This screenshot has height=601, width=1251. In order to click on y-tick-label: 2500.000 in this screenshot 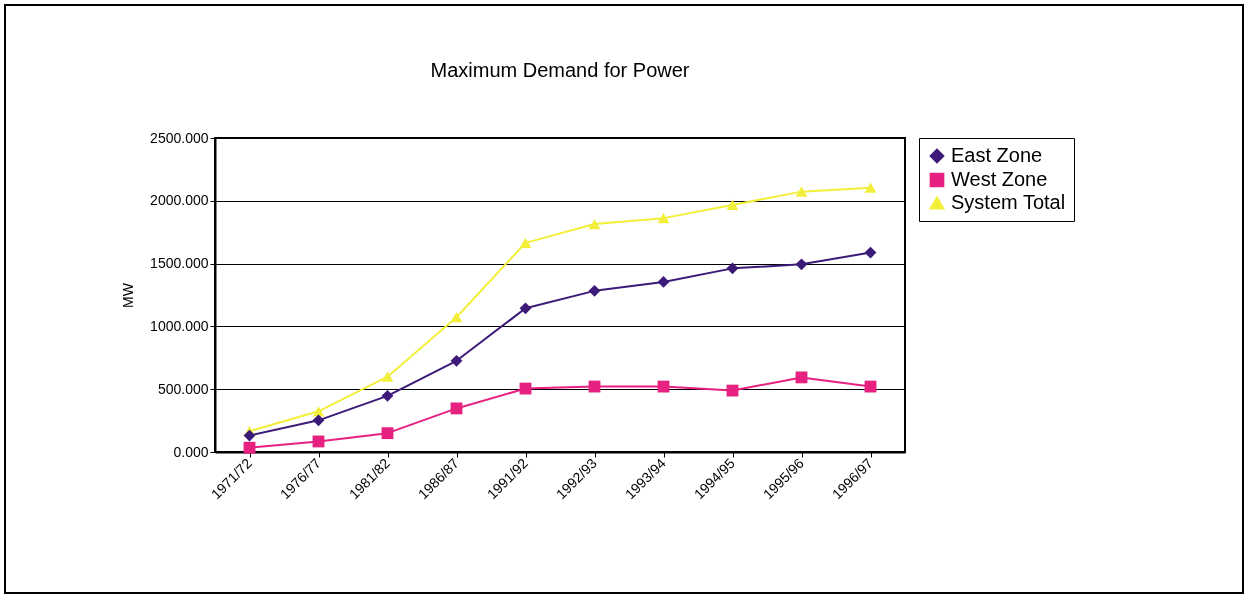, I will do `click(179, 137)`.